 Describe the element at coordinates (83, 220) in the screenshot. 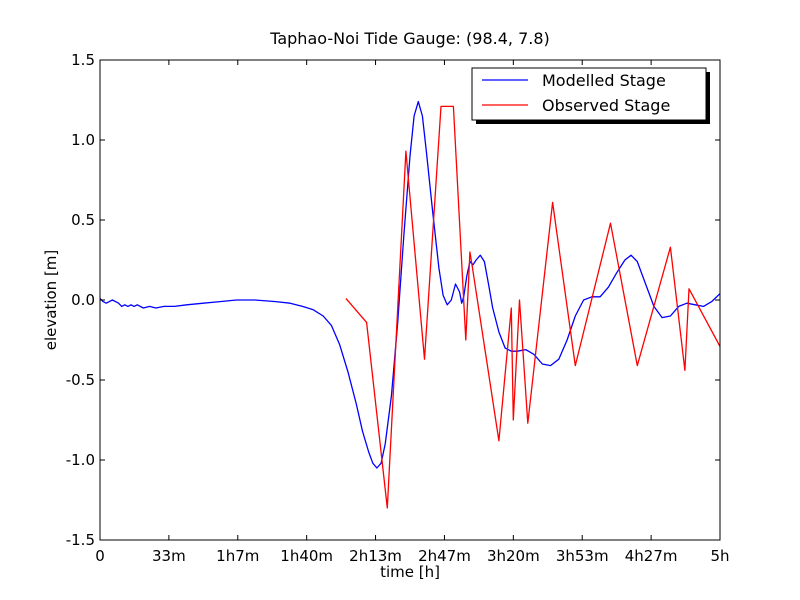

I see `y-tick-label: 0.5` at that location.